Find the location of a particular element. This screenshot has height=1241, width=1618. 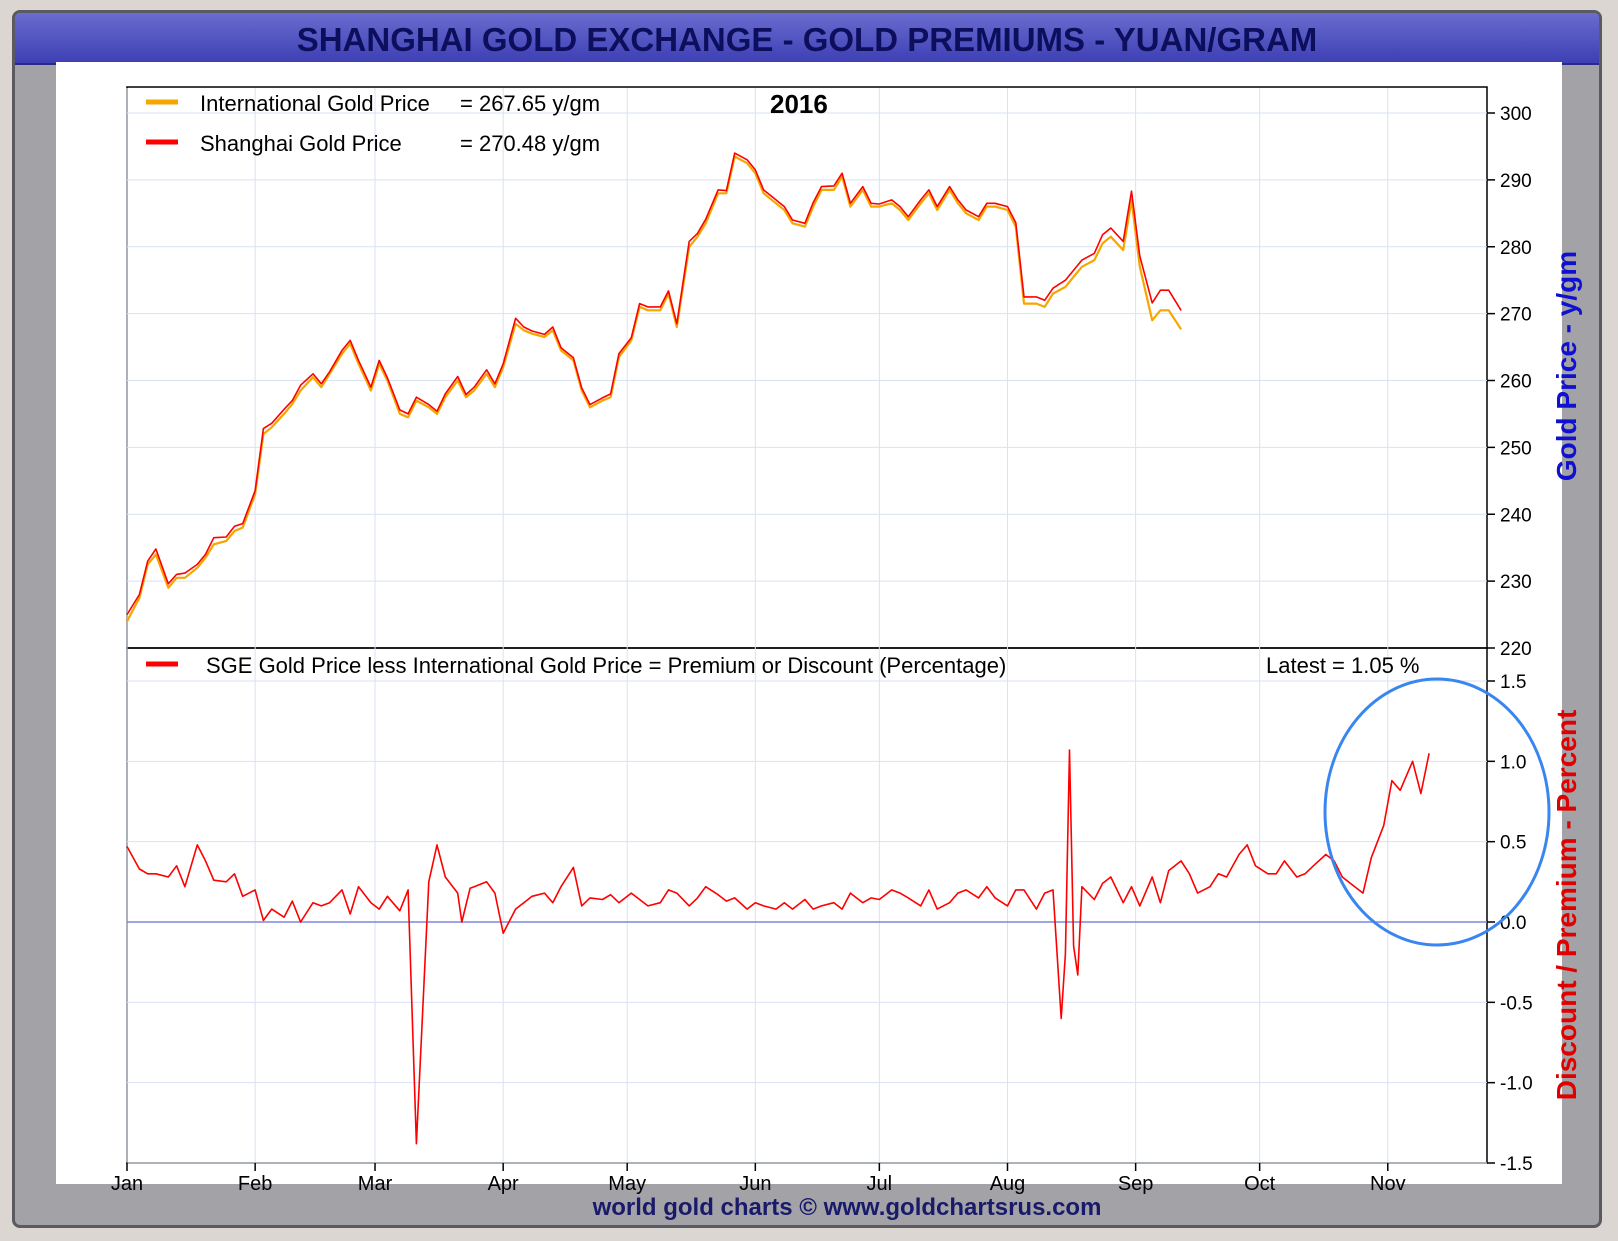

premium-y-tick-label: 1.0 is located at coordinates (1513, 762).